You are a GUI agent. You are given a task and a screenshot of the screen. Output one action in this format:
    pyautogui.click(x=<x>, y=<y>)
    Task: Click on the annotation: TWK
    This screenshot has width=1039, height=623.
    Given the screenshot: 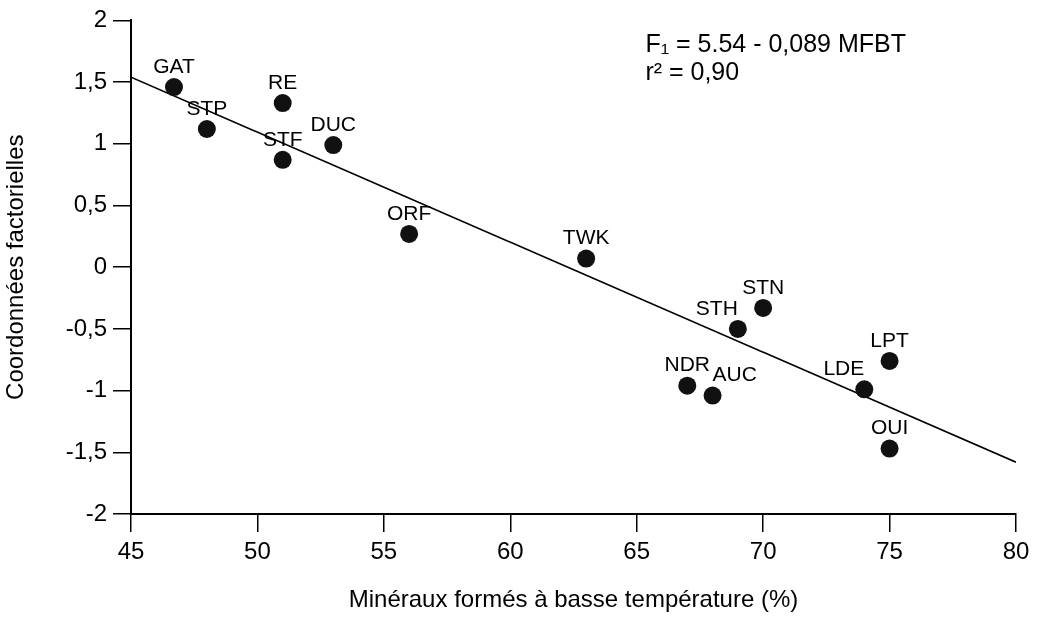 What is the action you would take?
    pyautogui.click(x=586, y=237)
    